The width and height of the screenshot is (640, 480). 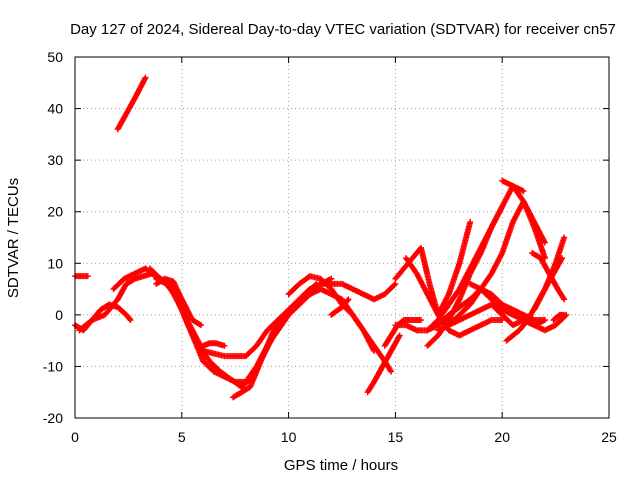 I want to click on x-tick-label: 5, so click(x=182, y=437).